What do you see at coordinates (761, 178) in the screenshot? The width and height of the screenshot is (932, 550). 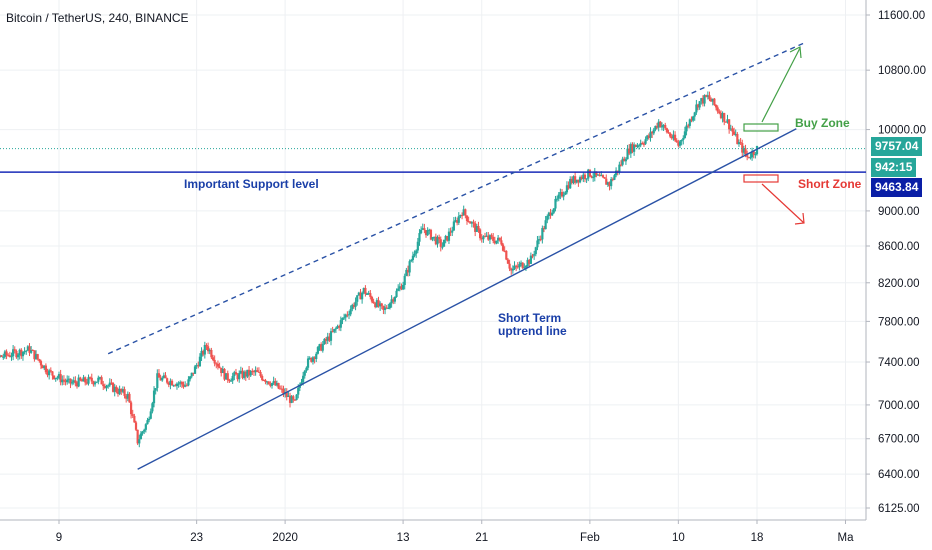 I see `short-zone-box` at bounding box center [761, 178].